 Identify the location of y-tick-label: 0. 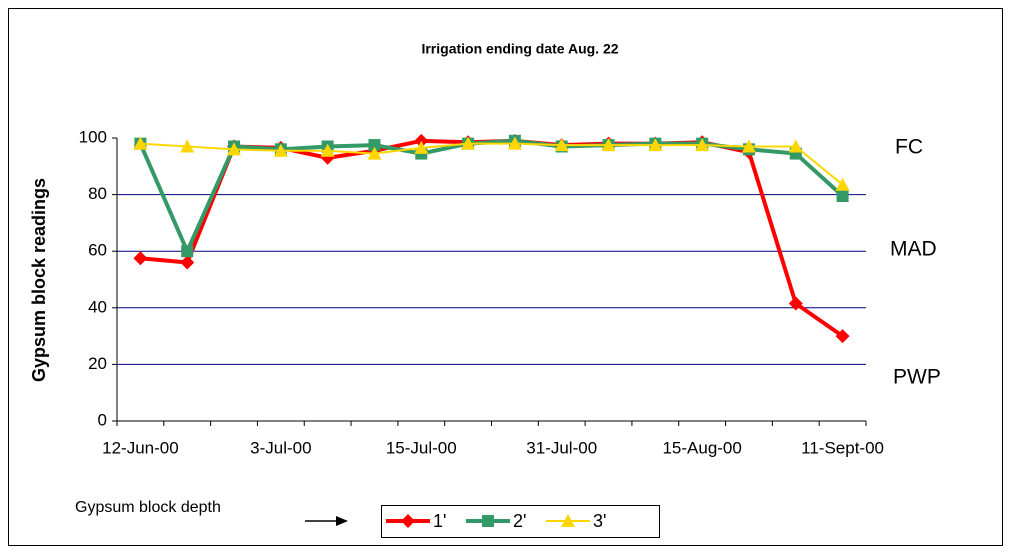
(102, 419).